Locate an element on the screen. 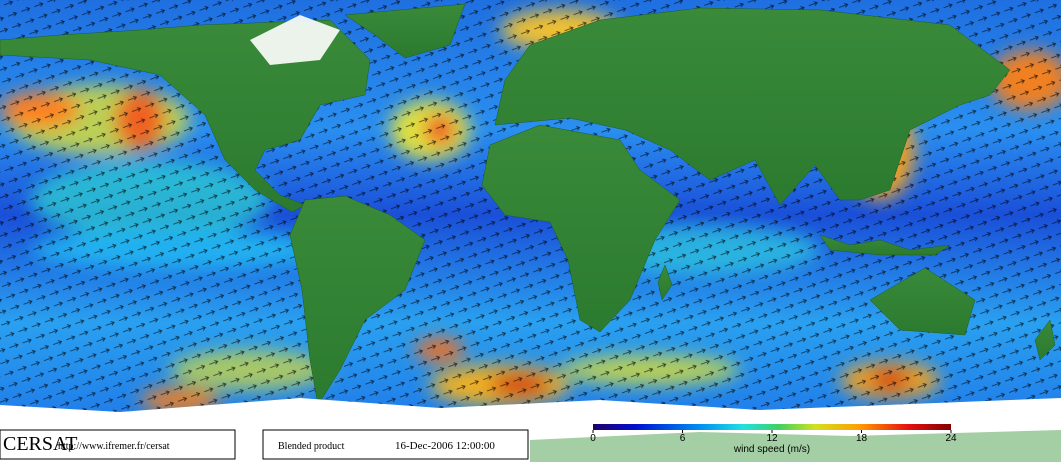 The height and width of the screenshot is (462, 1061). product: Blended product is located at coordinates (311, 446).